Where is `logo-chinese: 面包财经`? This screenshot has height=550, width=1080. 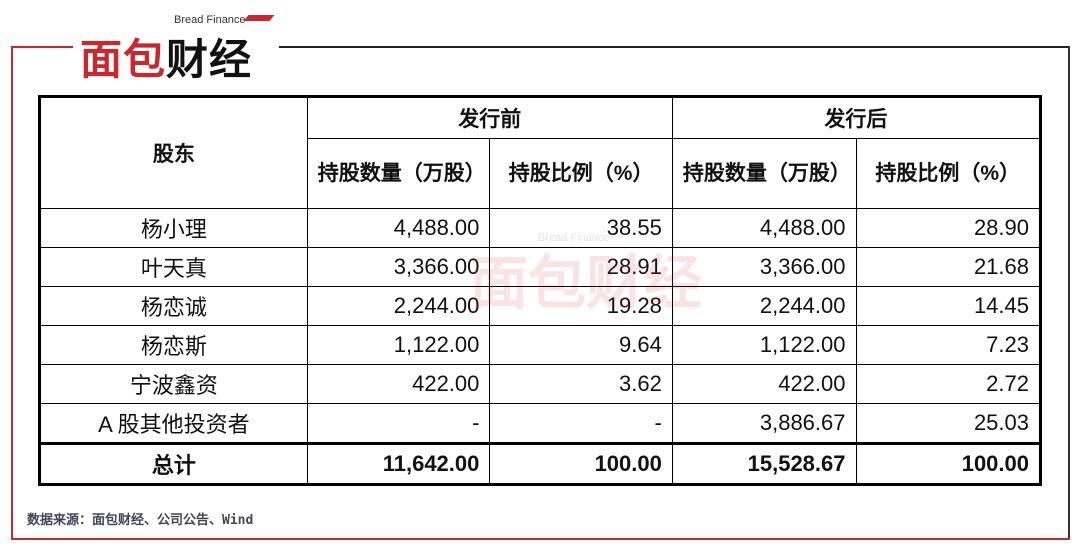 logo-chinese: 面包财经 is located at coordinates (166, 56).